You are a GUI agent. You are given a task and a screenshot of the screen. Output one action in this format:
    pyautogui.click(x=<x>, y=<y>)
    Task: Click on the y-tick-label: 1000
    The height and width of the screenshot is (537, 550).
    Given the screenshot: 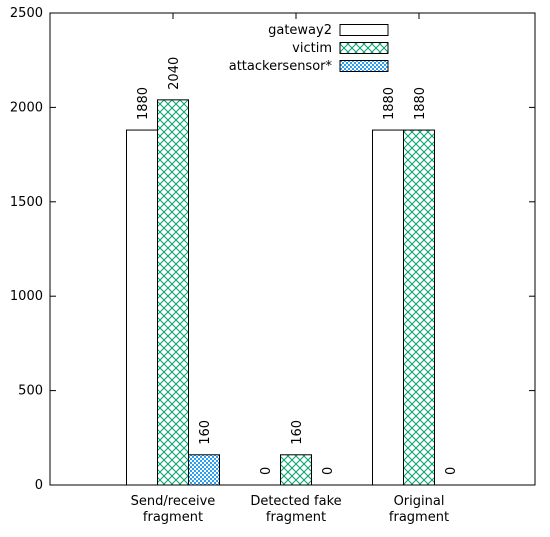 What is the action you would take?
    pyautogui.click(x=26, y=296)
    